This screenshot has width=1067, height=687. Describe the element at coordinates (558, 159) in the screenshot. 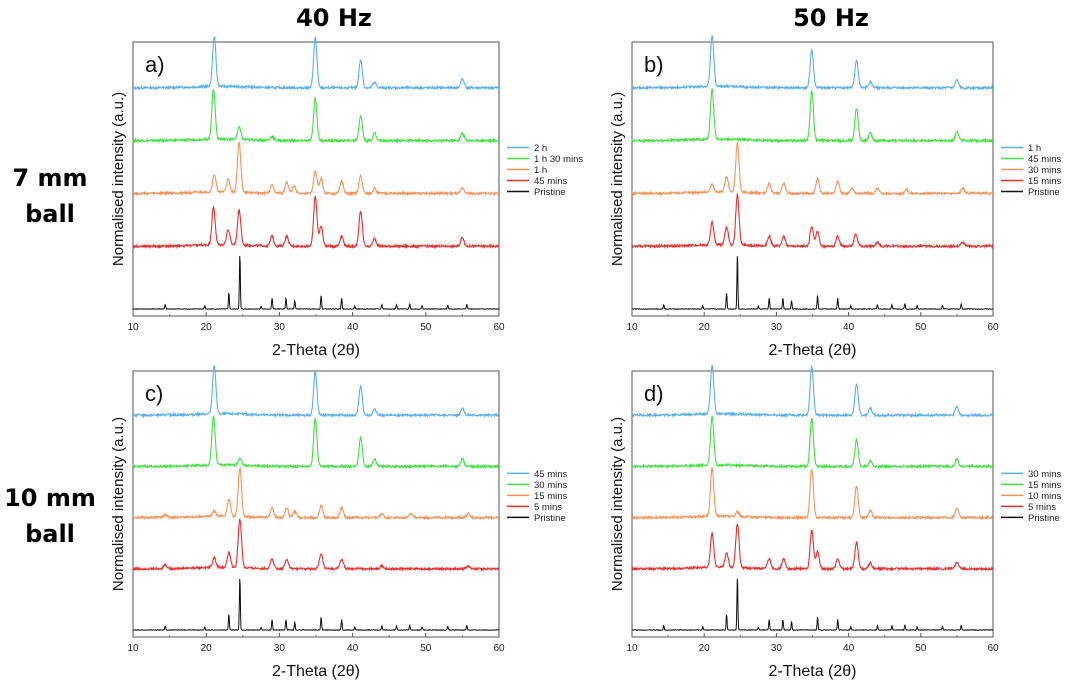

I see `legend-label: 1 h 30 mins` at that location.